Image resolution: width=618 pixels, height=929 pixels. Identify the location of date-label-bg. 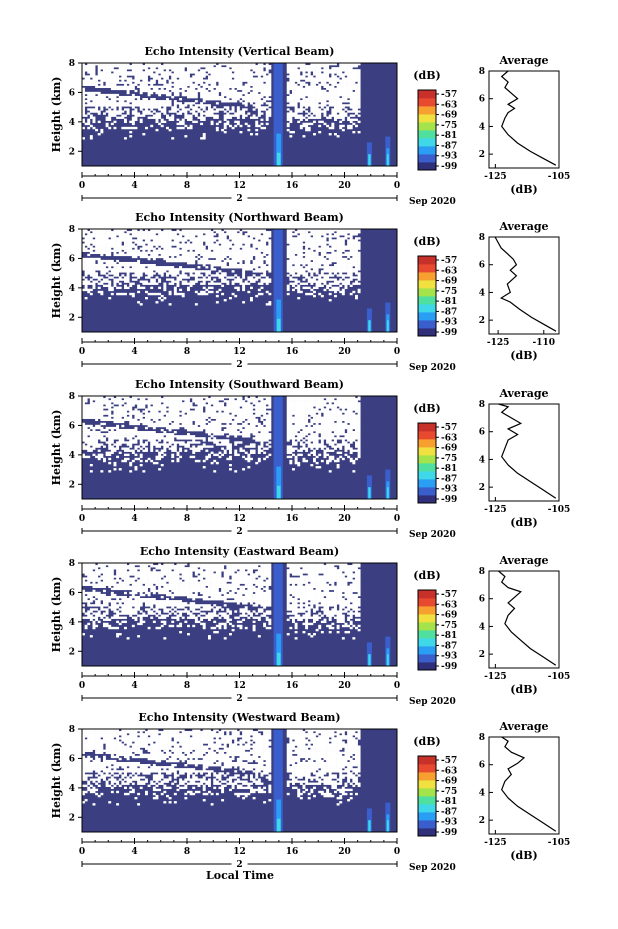
(239, 197).